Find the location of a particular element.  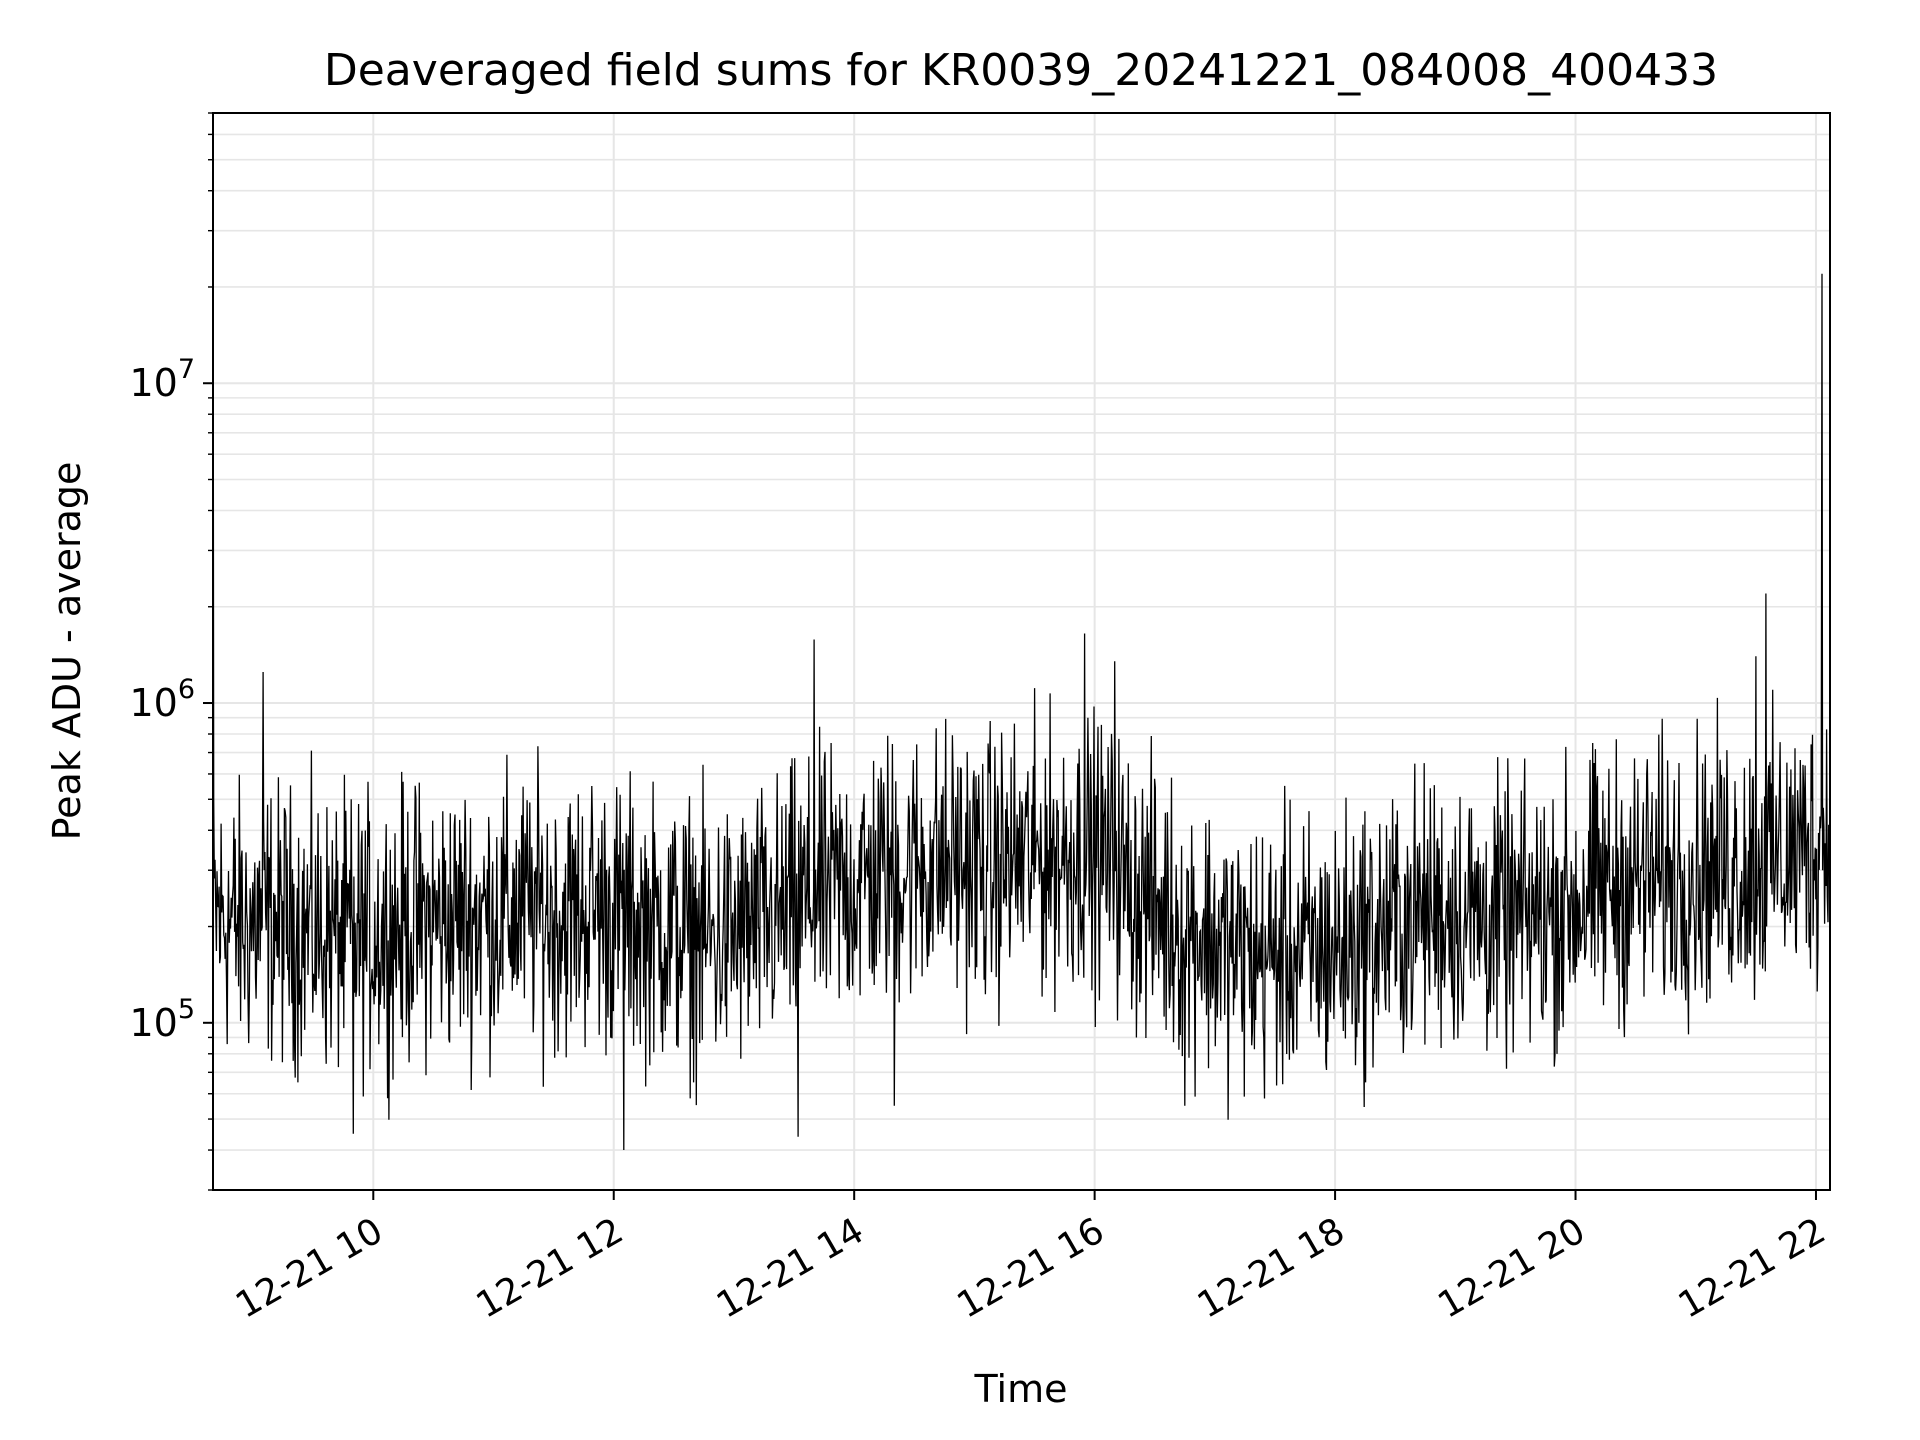

y-tick-label: 10⁷ is located at coordinates (162, 379).